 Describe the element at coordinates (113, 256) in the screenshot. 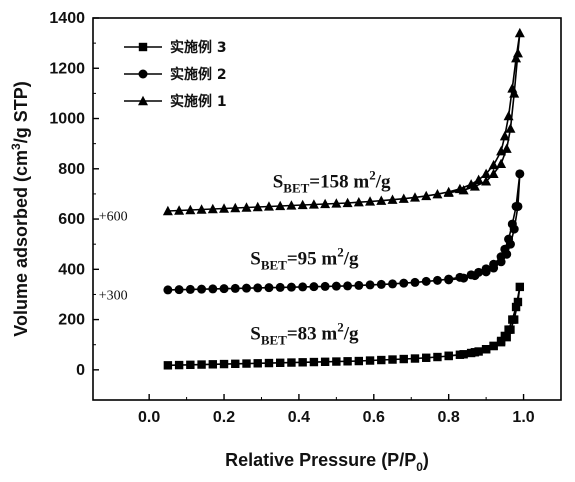

I see `offset-label-layer: +300 +600` at that location.